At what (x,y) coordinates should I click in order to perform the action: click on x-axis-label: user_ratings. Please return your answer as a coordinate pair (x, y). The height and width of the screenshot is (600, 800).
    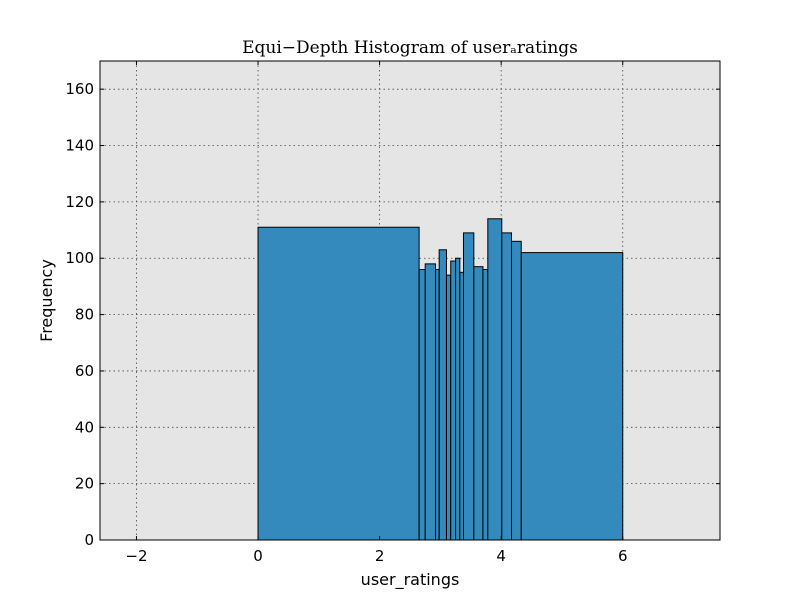
    Looking at the image, I should click on (410, 580).